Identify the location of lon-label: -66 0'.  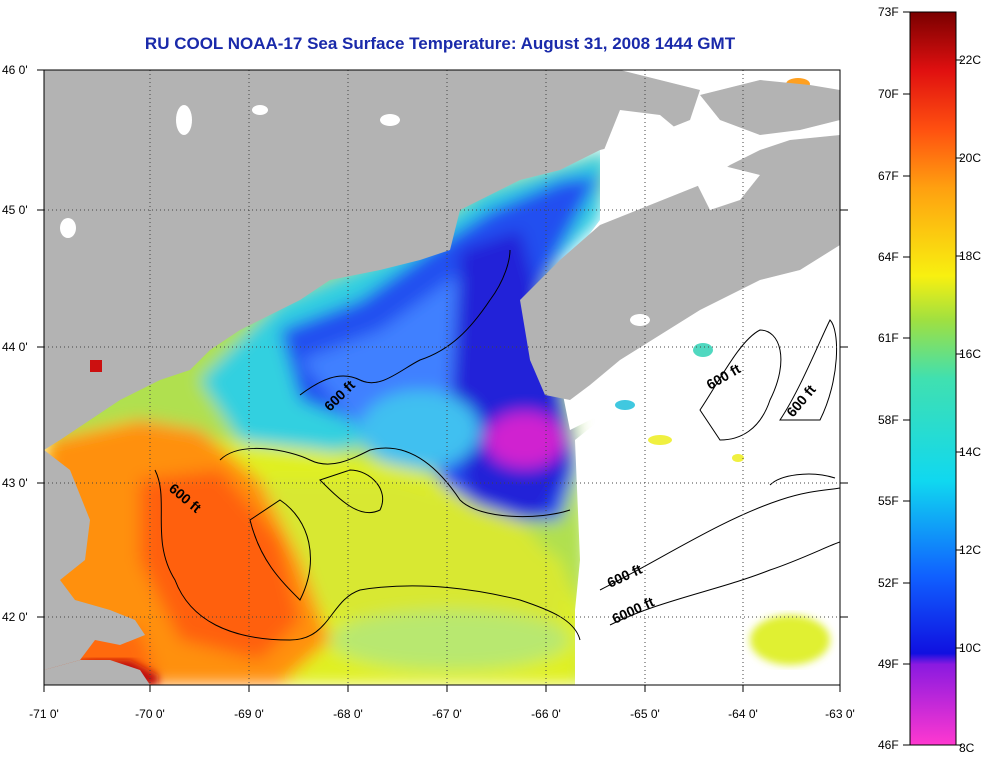
(546, 714).